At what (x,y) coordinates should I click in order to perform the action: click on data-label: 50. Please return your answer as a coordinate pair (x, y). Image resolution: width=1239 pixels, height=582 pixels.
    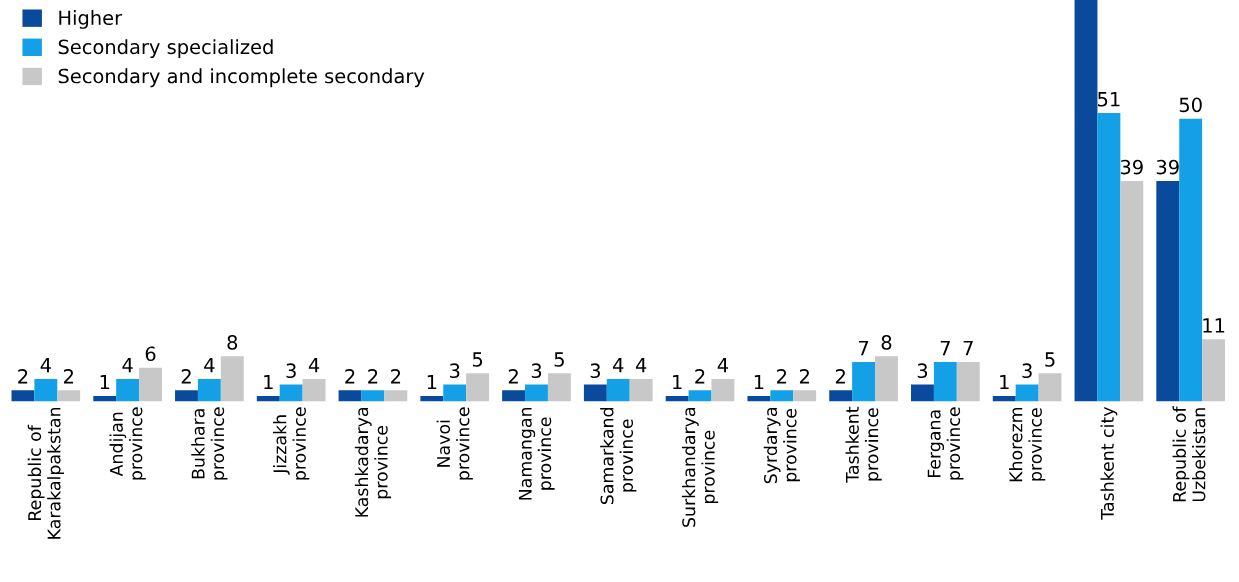
    Looking at the image, I should click on (1190, 105).